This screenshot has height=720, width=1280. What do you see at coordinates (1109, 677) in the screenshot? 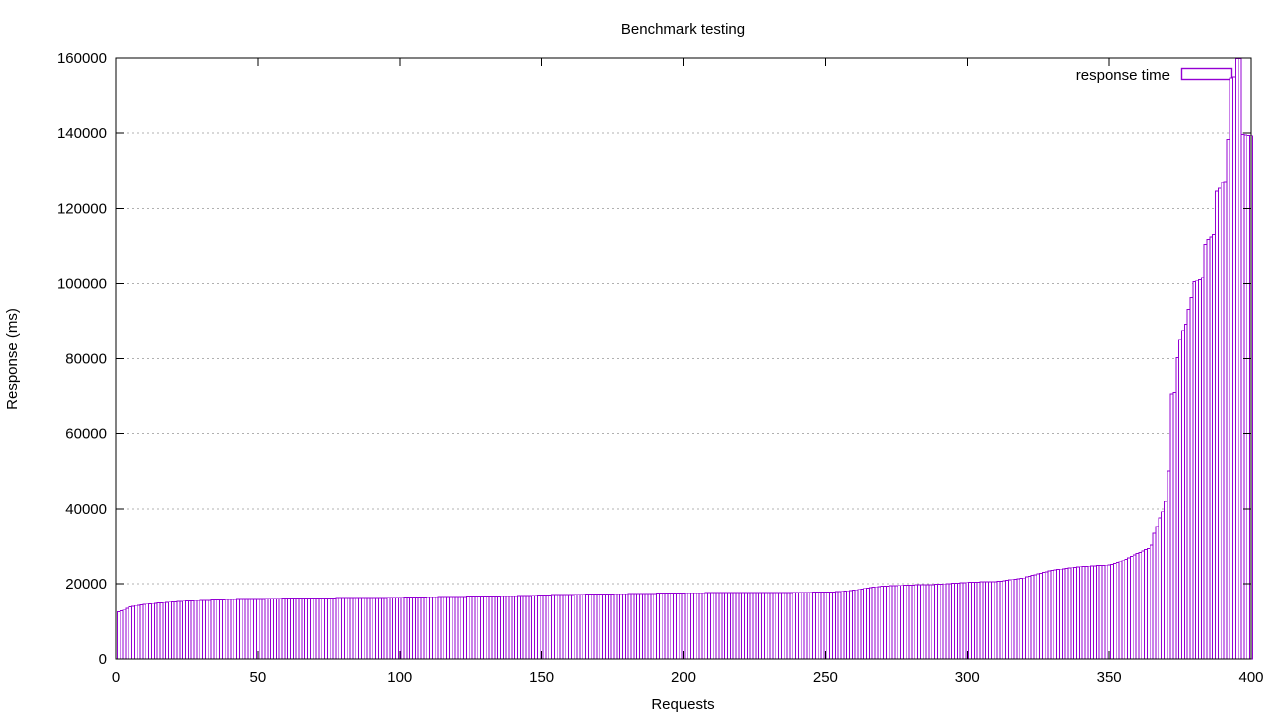
I see `x-tick-label: 350` at bounding box center [1109, 677].